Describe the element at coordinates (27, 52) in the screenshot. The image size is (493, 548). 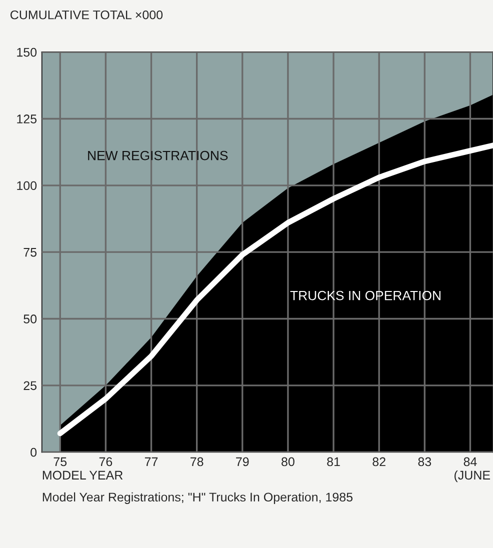
I see `y-tick-label: 150` at that location.